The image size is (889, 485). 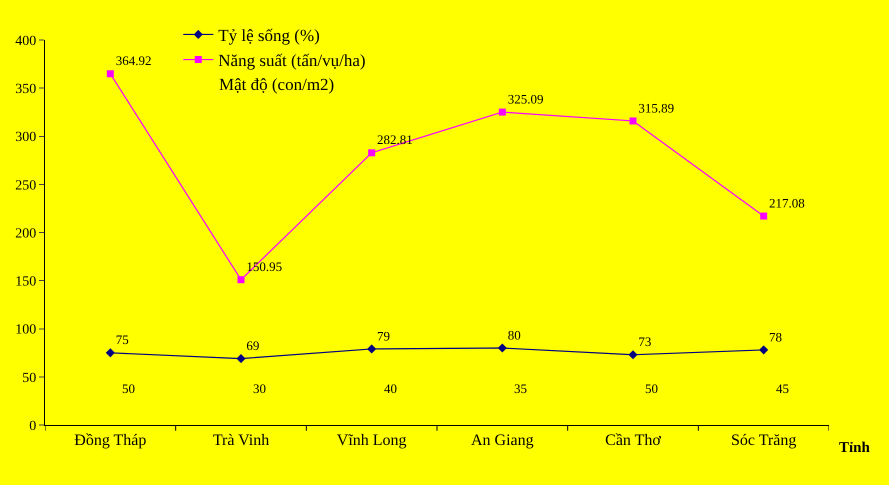 What do you see at coordinates (787, 202) in the screenshot?
I see `data-label: 217.08` at bounding box center [787, 202].